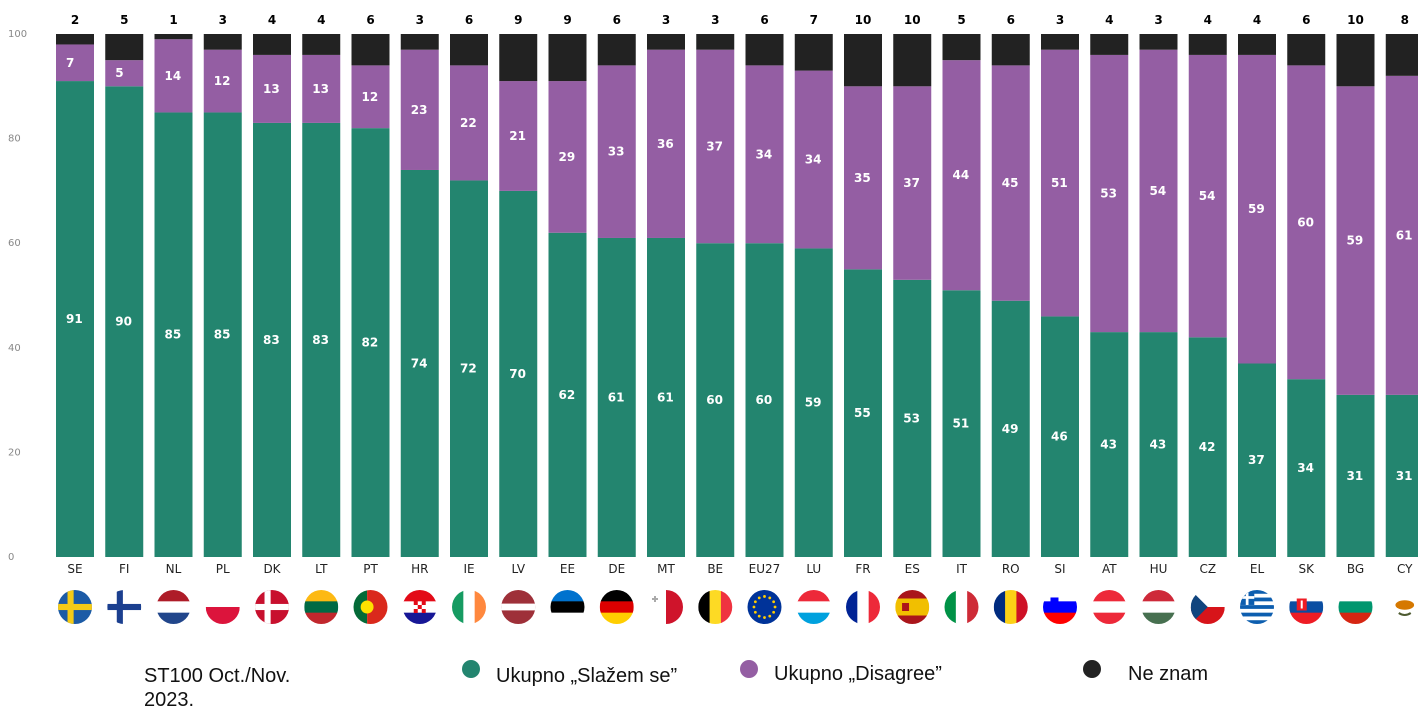 This screenshot has height=712, width=1418. I want to click on data-label-agree: 62, so click(567, 395).